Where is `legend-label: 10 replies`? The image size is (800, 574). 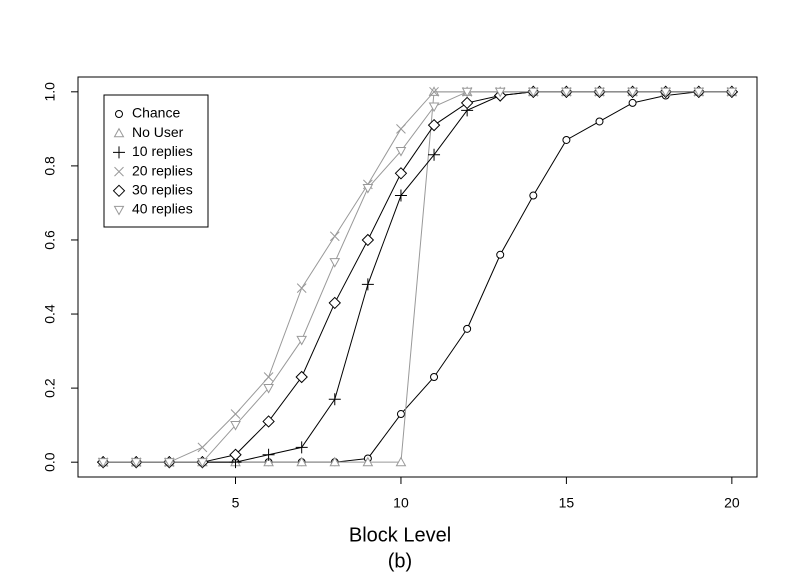
legend-label: 10 replies is located at coordinates (162, 151).